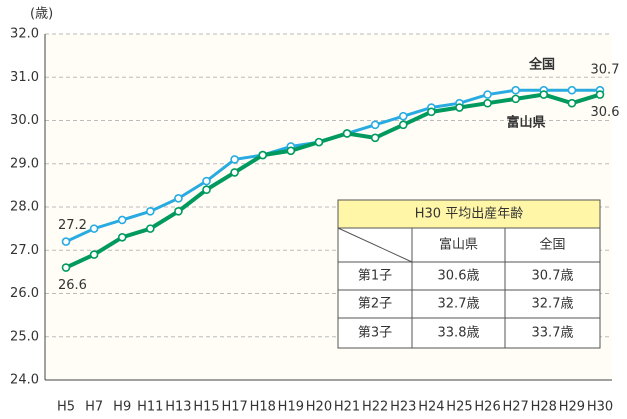  Describe the element at coordinates (234, 407) in the screenshot. I see `x-tick-label: H17` at that location.